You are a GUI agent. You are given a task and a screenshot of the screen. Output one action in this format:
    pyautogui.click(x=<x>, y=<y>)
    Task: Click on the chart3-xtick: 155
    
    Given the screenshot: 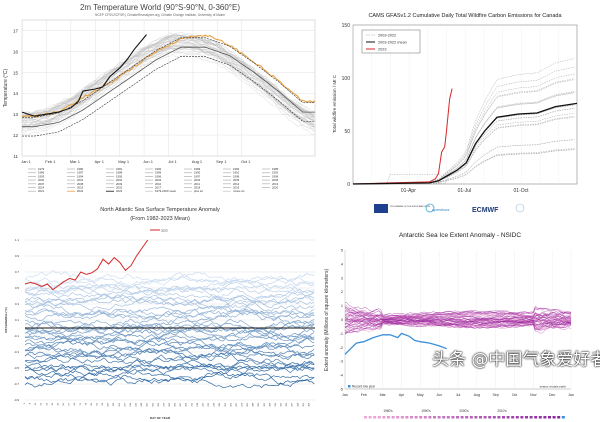 What is the action you would take?
    pyautogui.click(x=148, y=404)
    